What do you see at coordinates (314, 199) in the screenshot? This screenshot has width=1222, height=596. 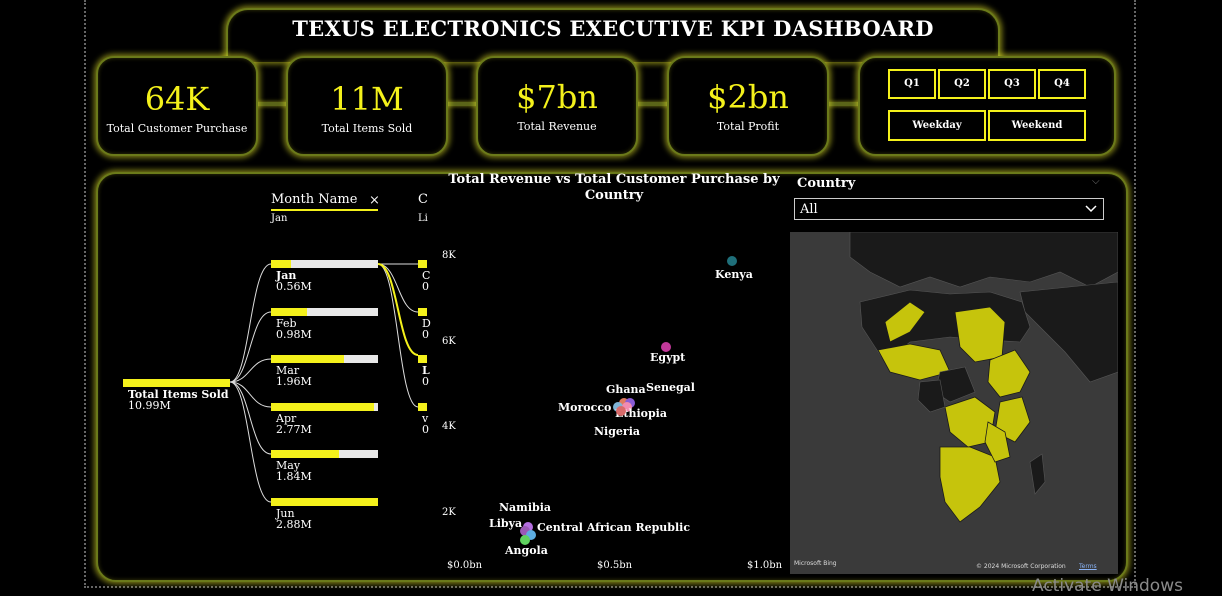 I see `decomp-level1-header: Month Name` at bounding box center [314, 199].